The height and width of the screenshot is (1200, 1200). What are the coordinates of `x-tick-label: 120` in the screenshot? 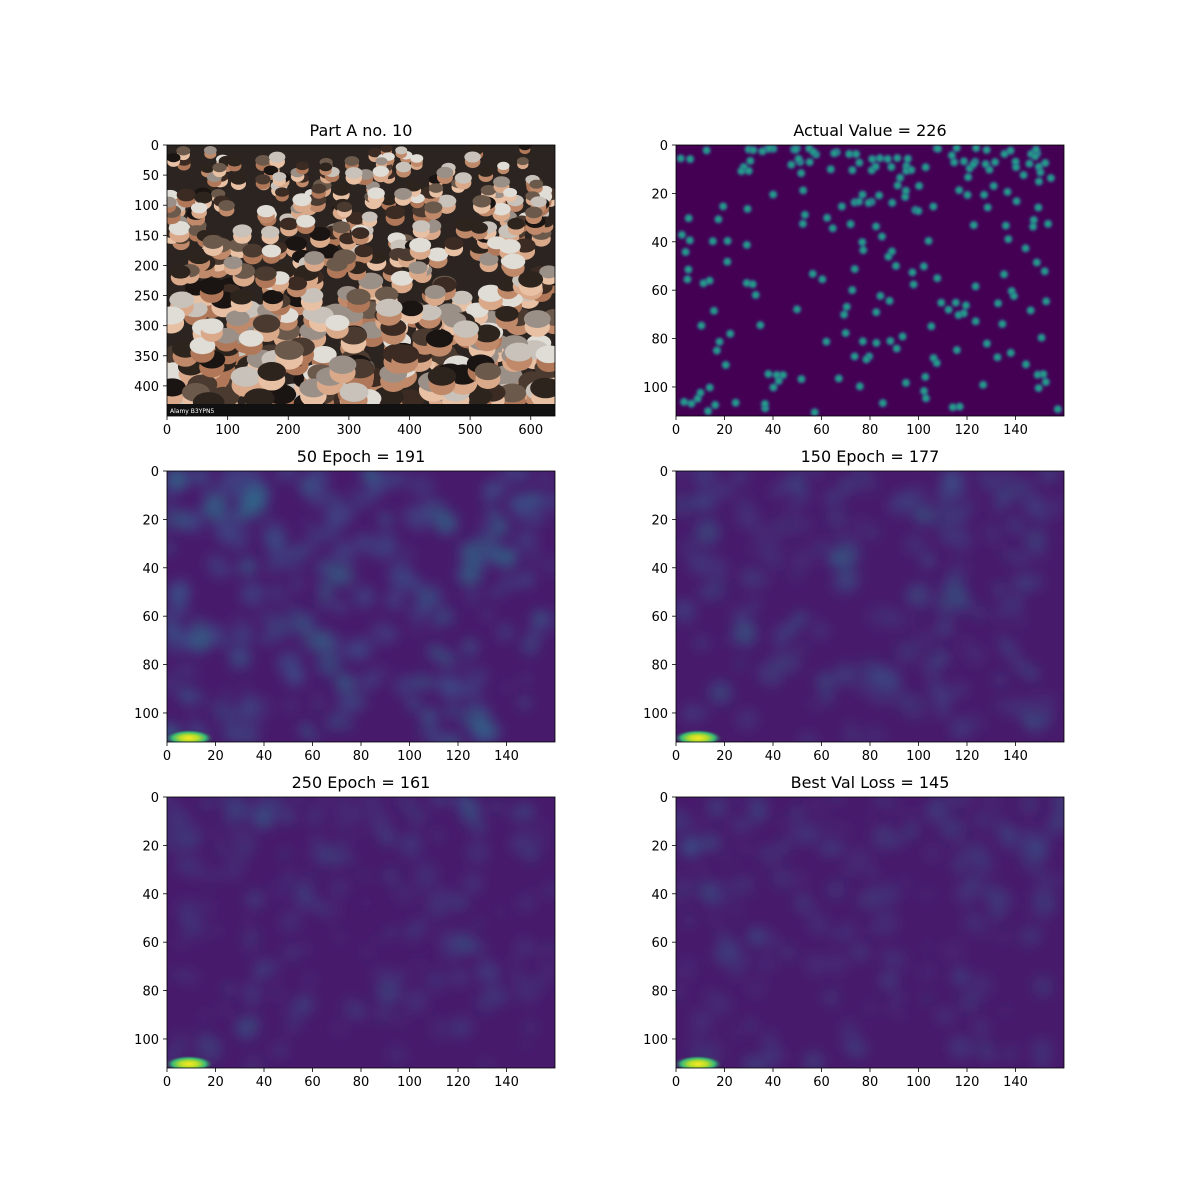 It's located at (458, 756).